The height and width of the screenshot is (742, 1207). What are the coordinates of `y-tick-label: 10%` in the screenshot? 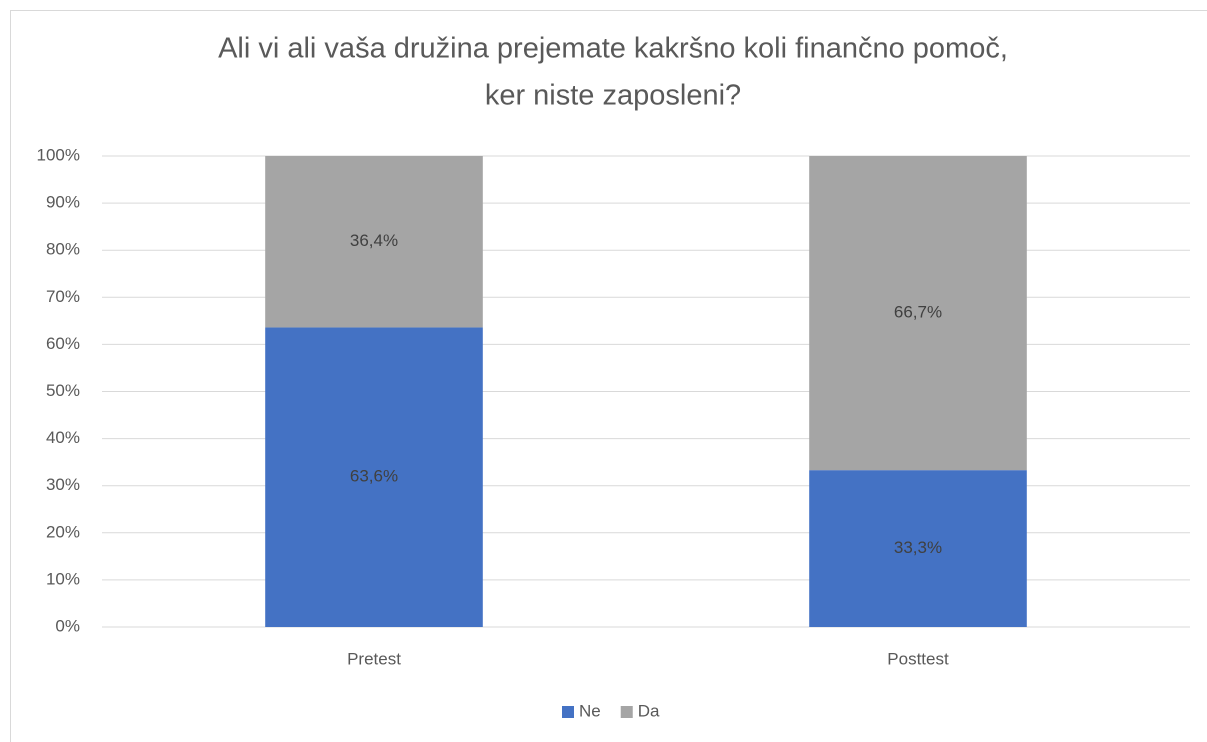 It's located at (63, 578).